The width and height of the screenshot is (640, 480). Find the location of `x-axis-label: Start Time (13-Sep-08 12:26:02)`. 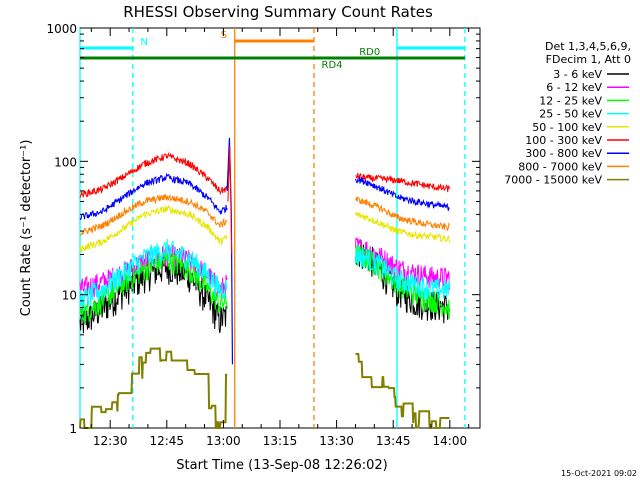

x-axis-label: Start Time (13-Sep-08 12:26:02) is located at coordinates (281, 465).